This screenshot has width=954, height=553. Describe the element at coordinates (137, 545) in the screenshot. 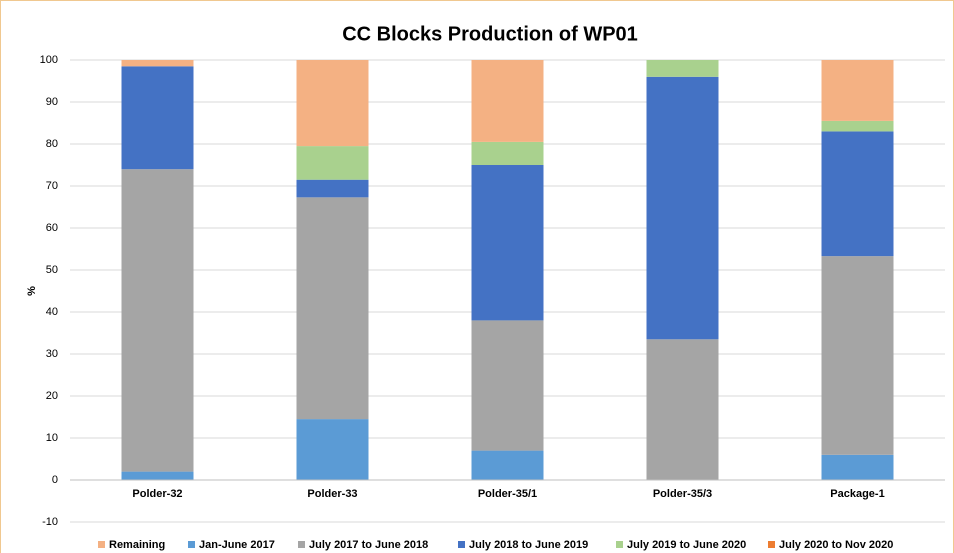

I see `legend-label: Remaining` at that location.